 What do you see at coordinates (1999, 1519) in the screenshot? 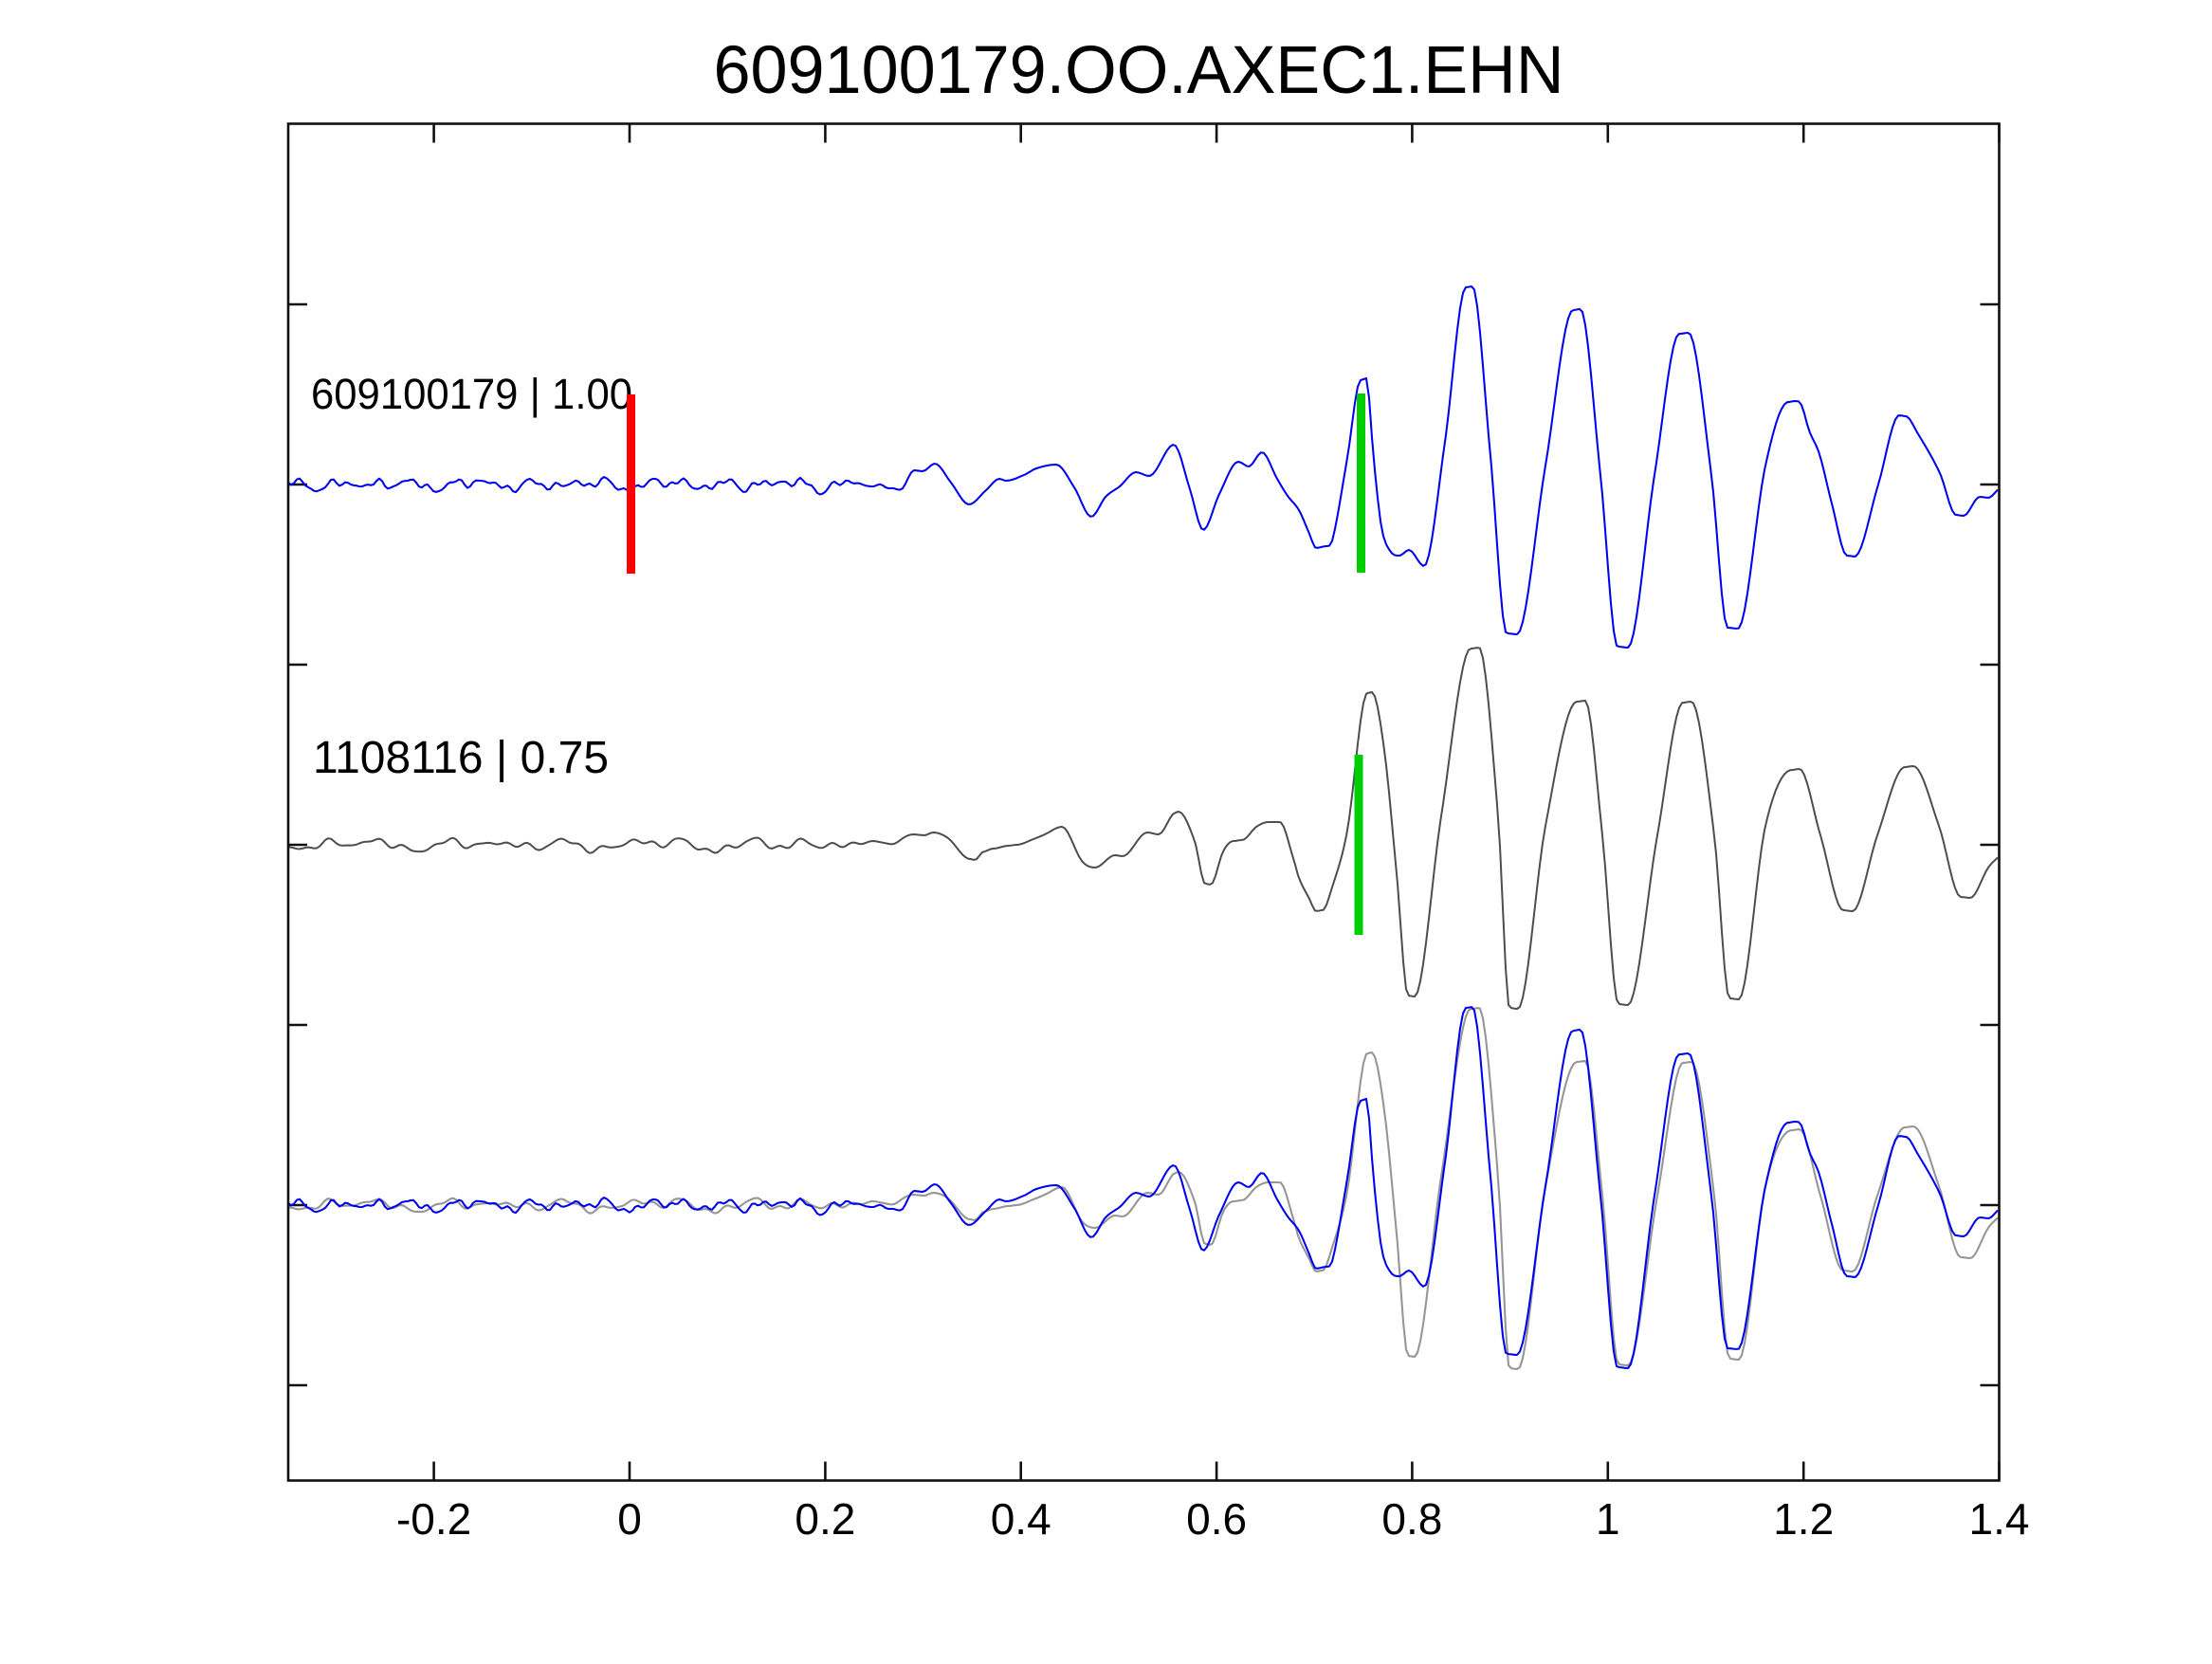
I see `svg-text: 1.4` at bounding box center [1999, 1519].